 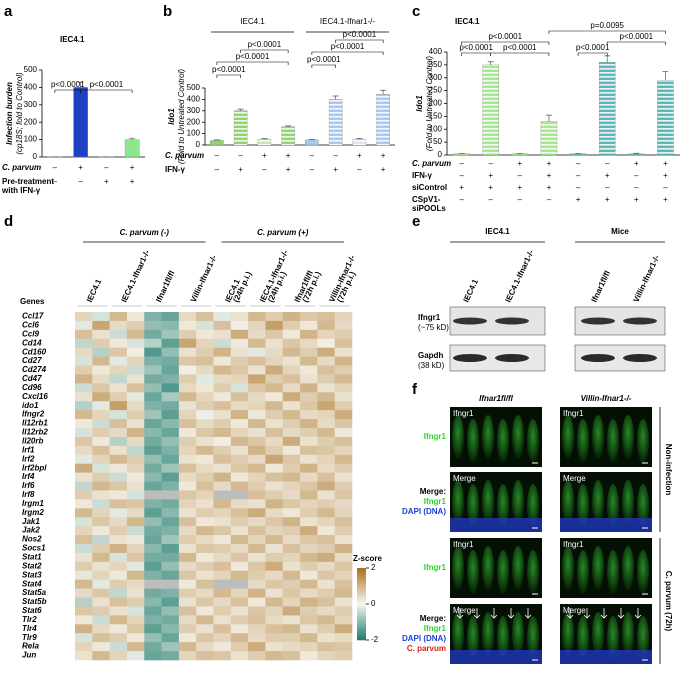 What do you see at coordinates (416, 11) in the screenshot?
I see `panel-label: c` at bounding box center [416, 11].